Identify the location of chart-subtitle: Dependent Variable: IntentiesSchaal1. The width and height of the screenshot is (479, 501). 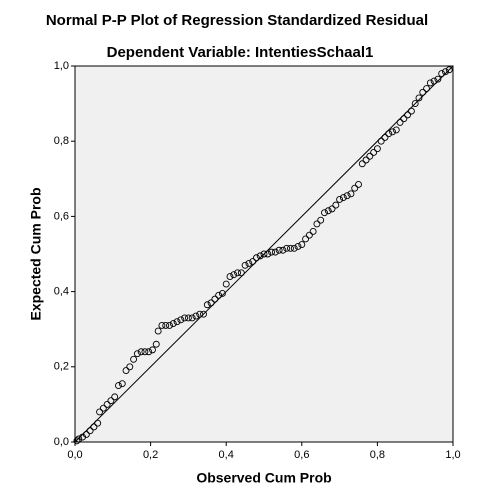
(240, 52).